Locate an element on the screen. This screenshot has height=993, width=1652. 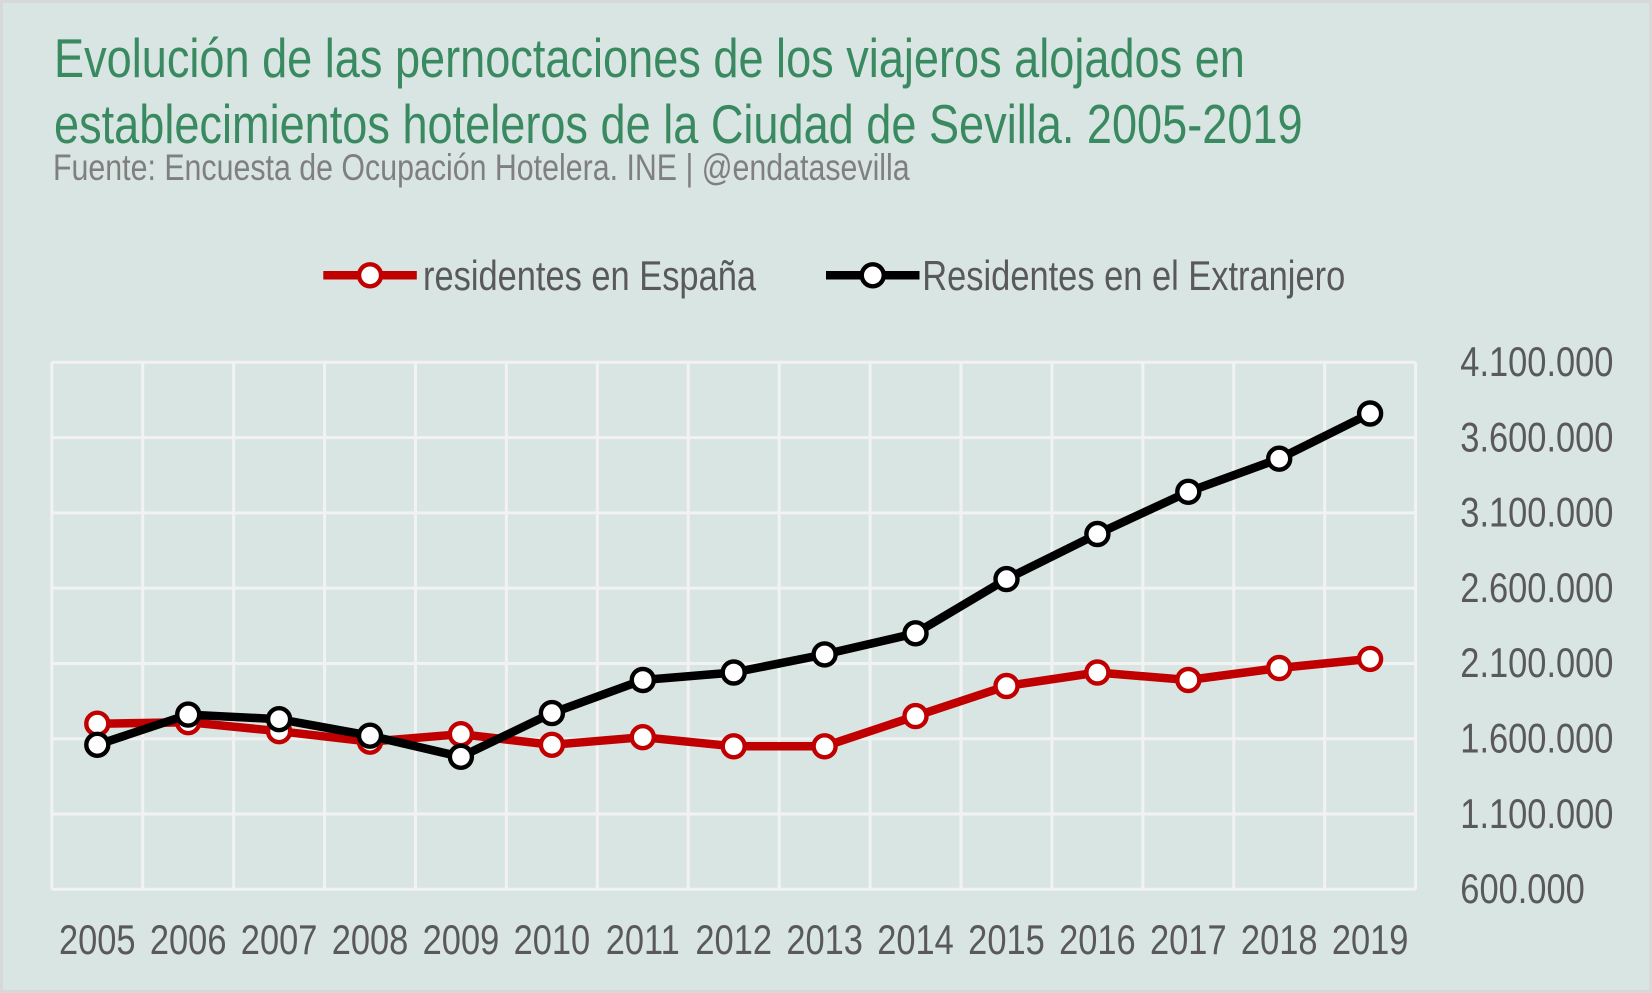
x-tick-label: 2016 is located at coordinates (1097, 940).